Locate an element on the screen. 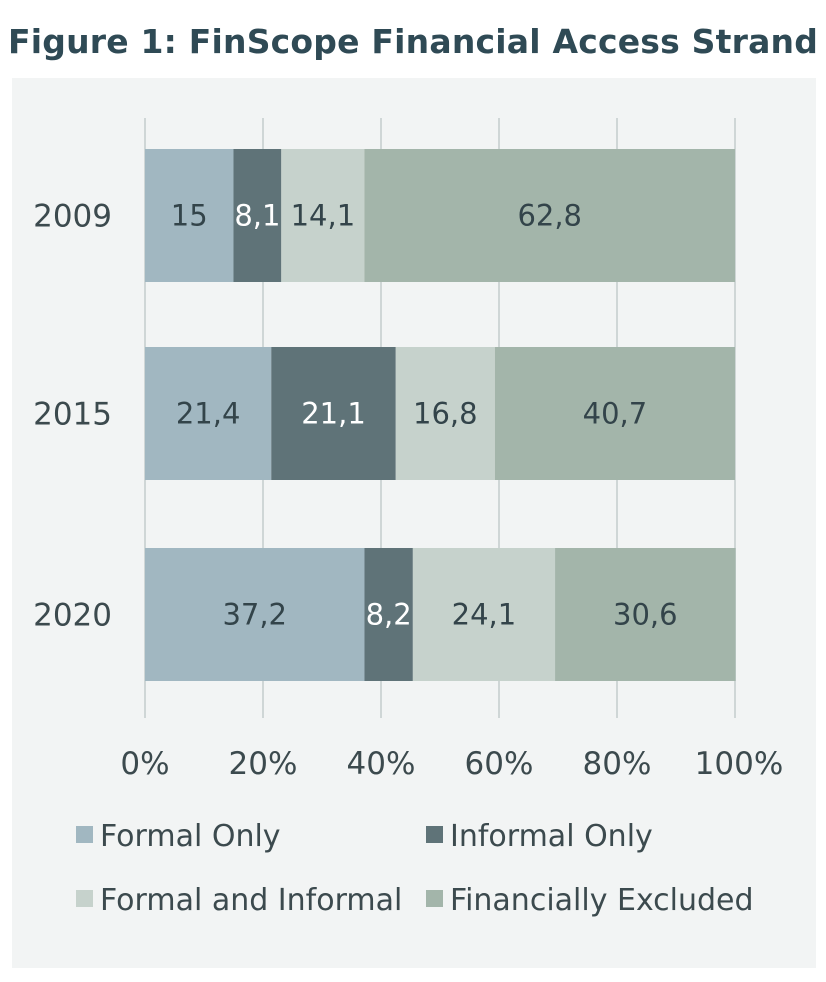 Image resolution: width=826 pixels, height=982 pixels. x-tick-label: 40% is located at coordinates (381, 764).